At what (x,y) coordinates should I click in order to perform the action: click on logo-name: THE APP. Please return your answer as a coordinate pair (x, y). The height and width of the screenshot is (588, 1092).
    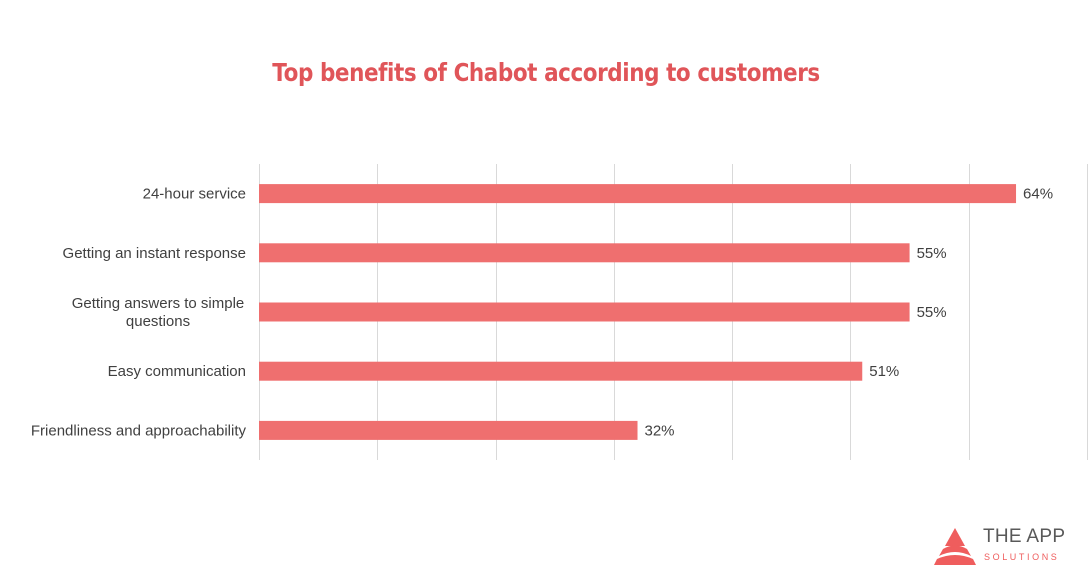
    Looking at the image, I should click on (1024, 536).